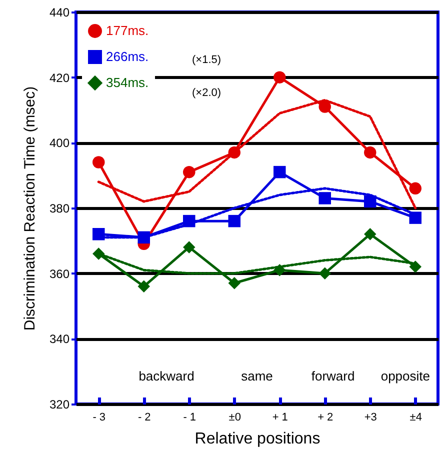 Image resolution: width=448 pixels, height=463 pixels. I want to click on x-axis-title: Relative positions, so click(257, 439).